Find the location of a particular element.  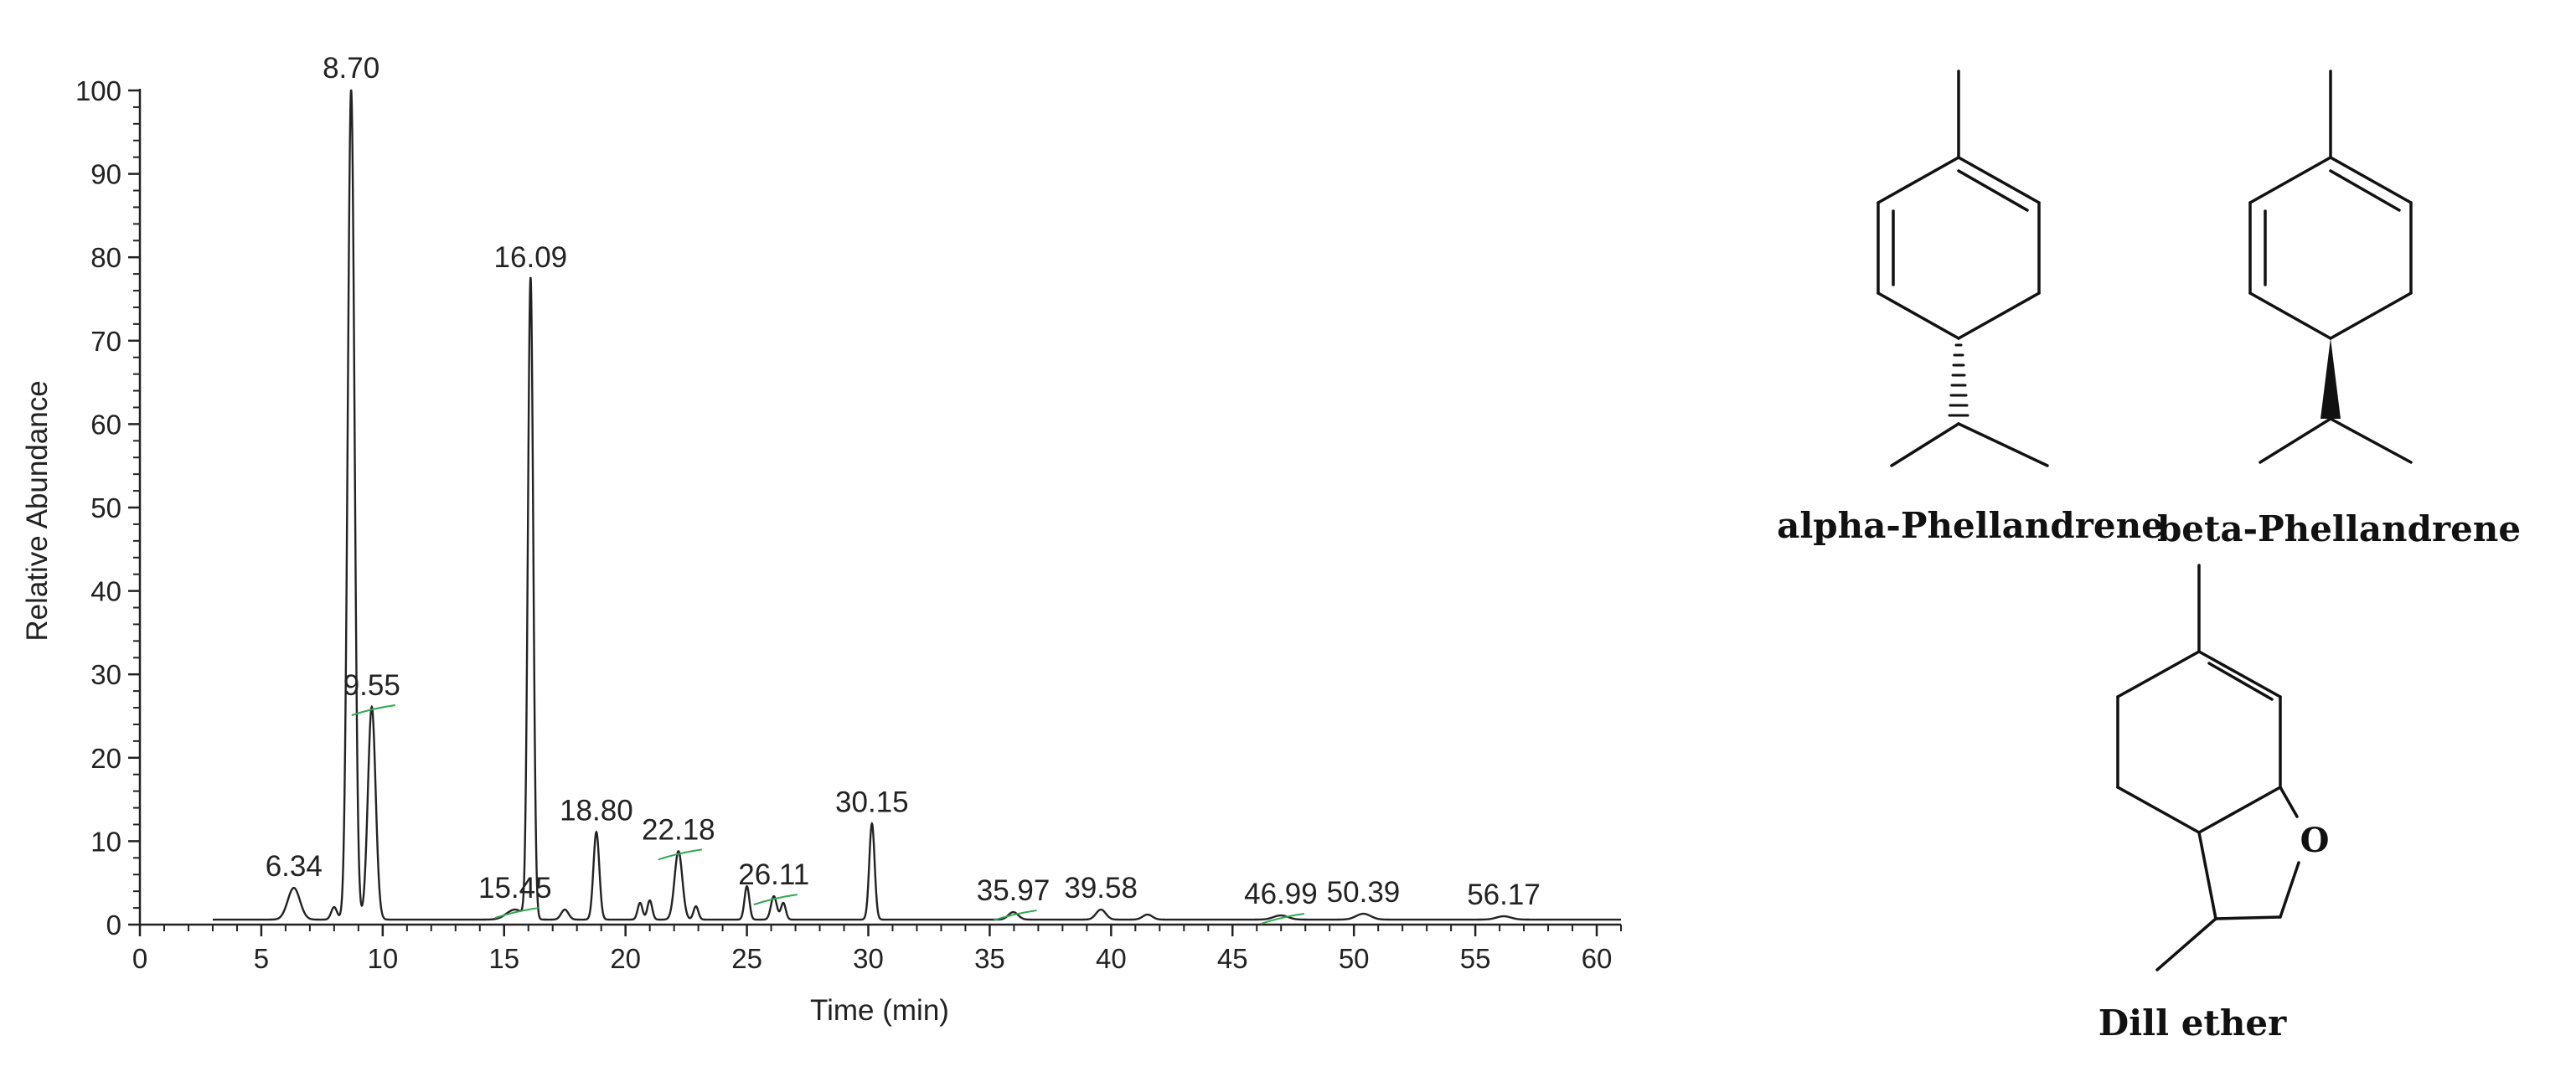

beta-phellandrene-label: beta-Phellandrene is located at coordinates (2339, 528).